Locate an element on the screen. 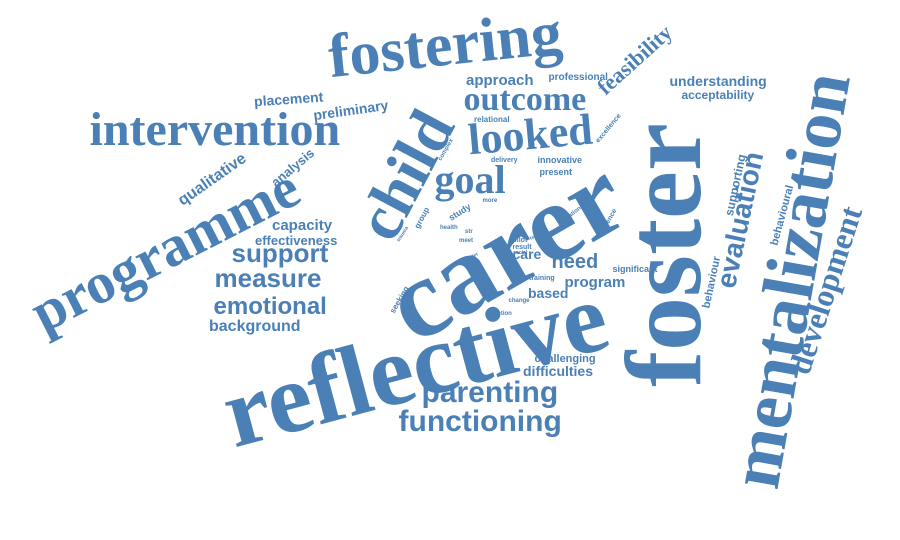 The image size is (900, 540). cloud-word-more: more is located at coordinates (490, 201).